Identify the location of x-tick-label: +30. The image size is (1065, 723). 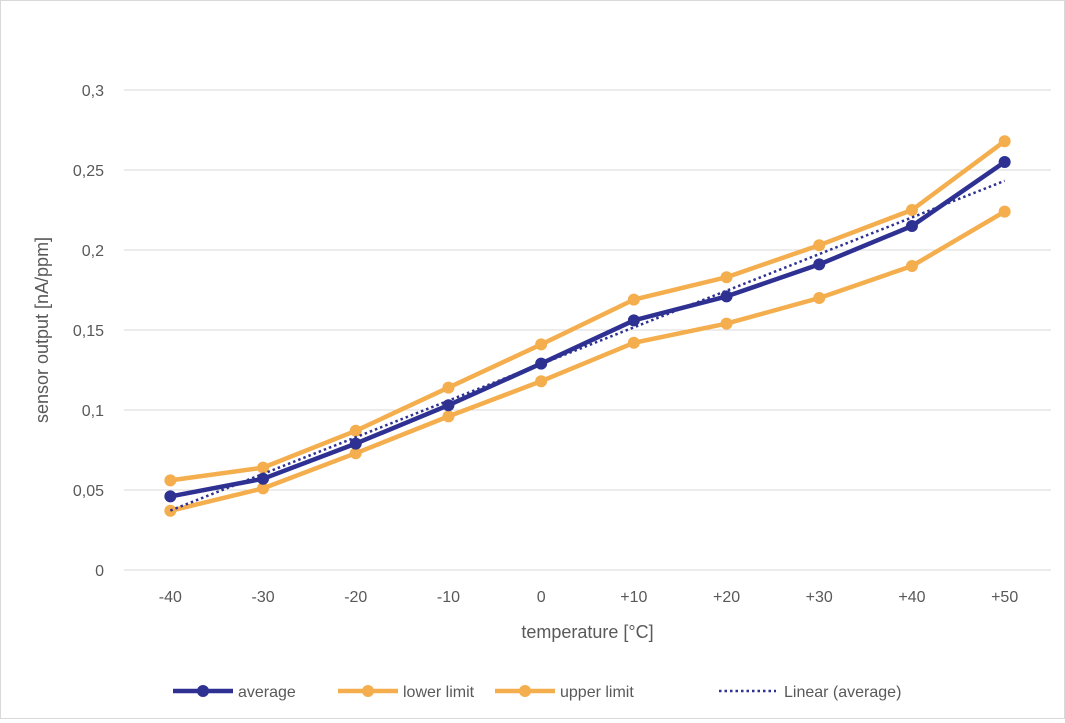
(819, 597).